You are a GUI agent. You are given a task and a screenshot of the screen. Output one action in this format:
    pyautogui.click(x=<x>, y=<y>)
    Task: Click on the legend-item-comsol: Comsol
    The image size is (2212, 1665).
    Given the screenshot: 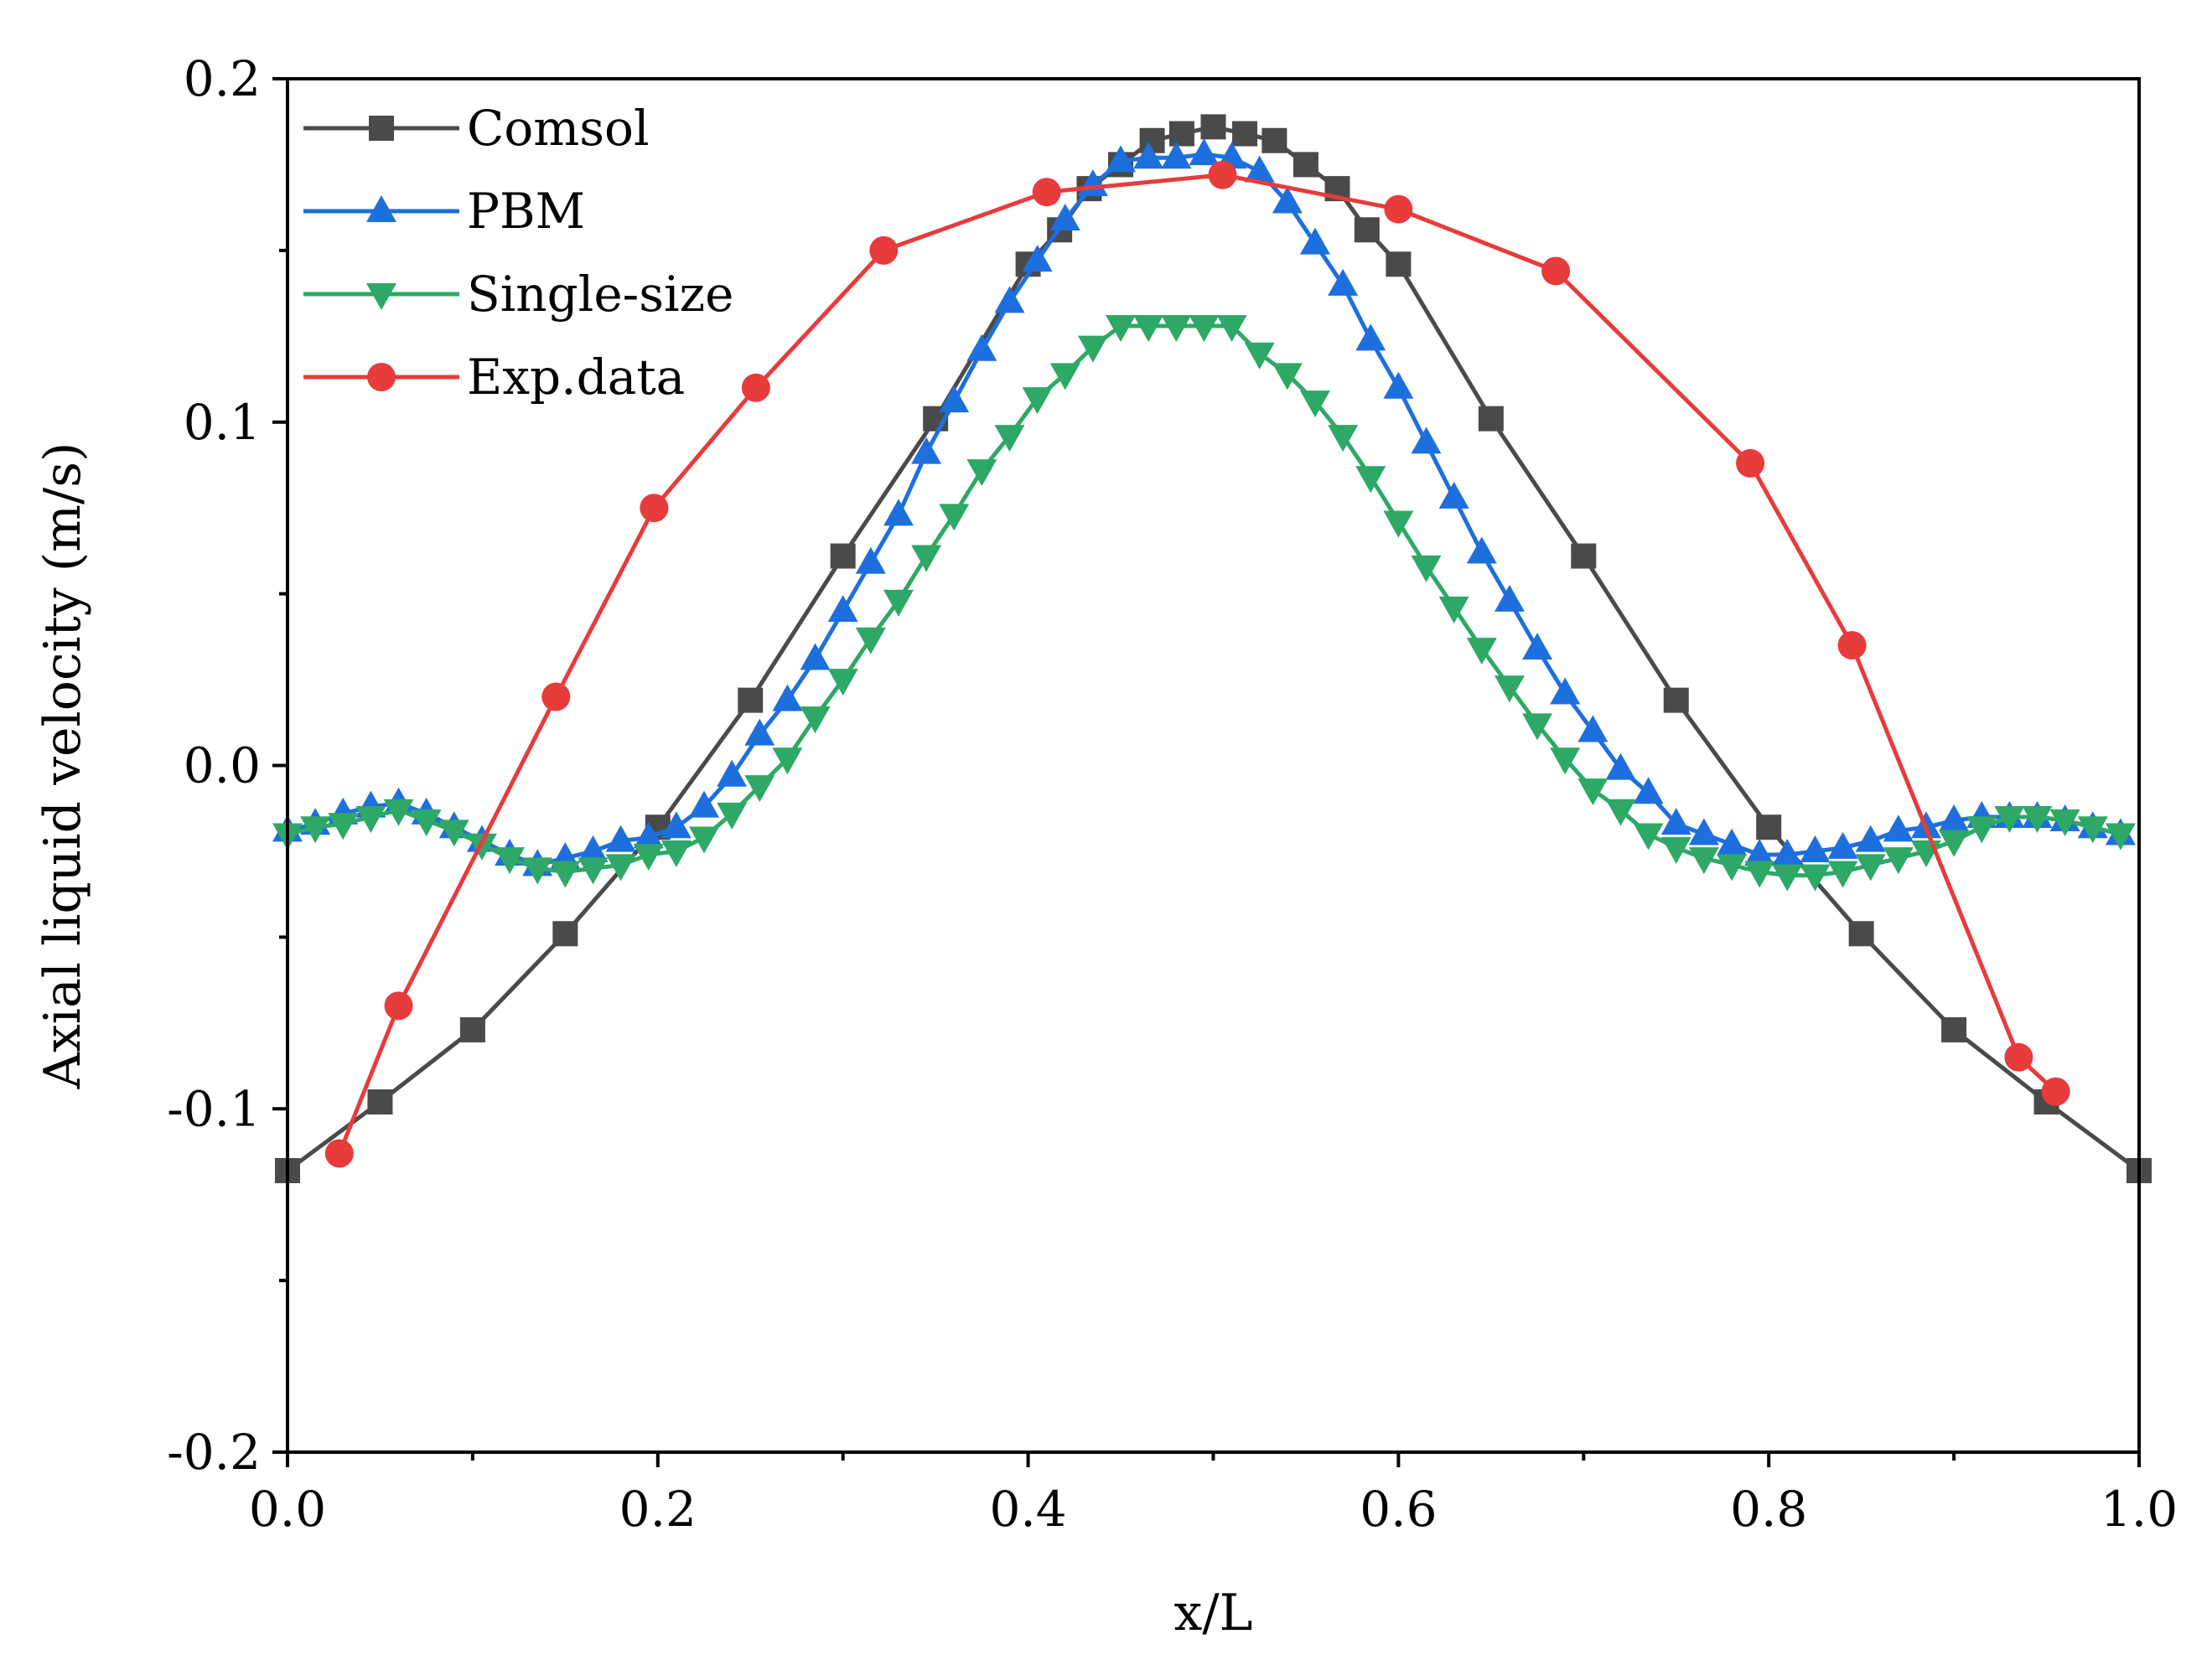 What is the action you would take?
    pyautogui.click(x=476, y=128)
    